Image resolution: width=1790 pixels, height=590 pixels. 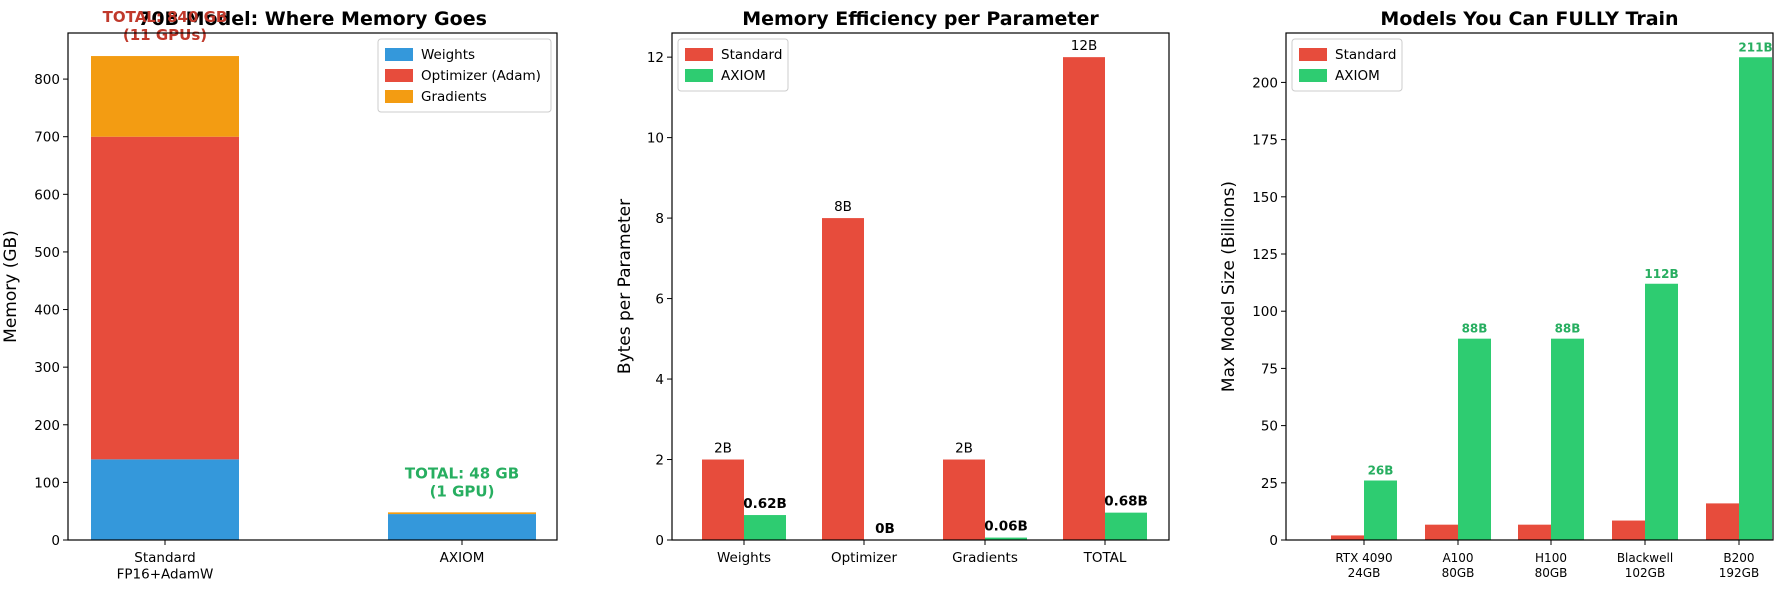 I want to click on data-label-axiom-a100: 88B, so click(x=1475, y=329).